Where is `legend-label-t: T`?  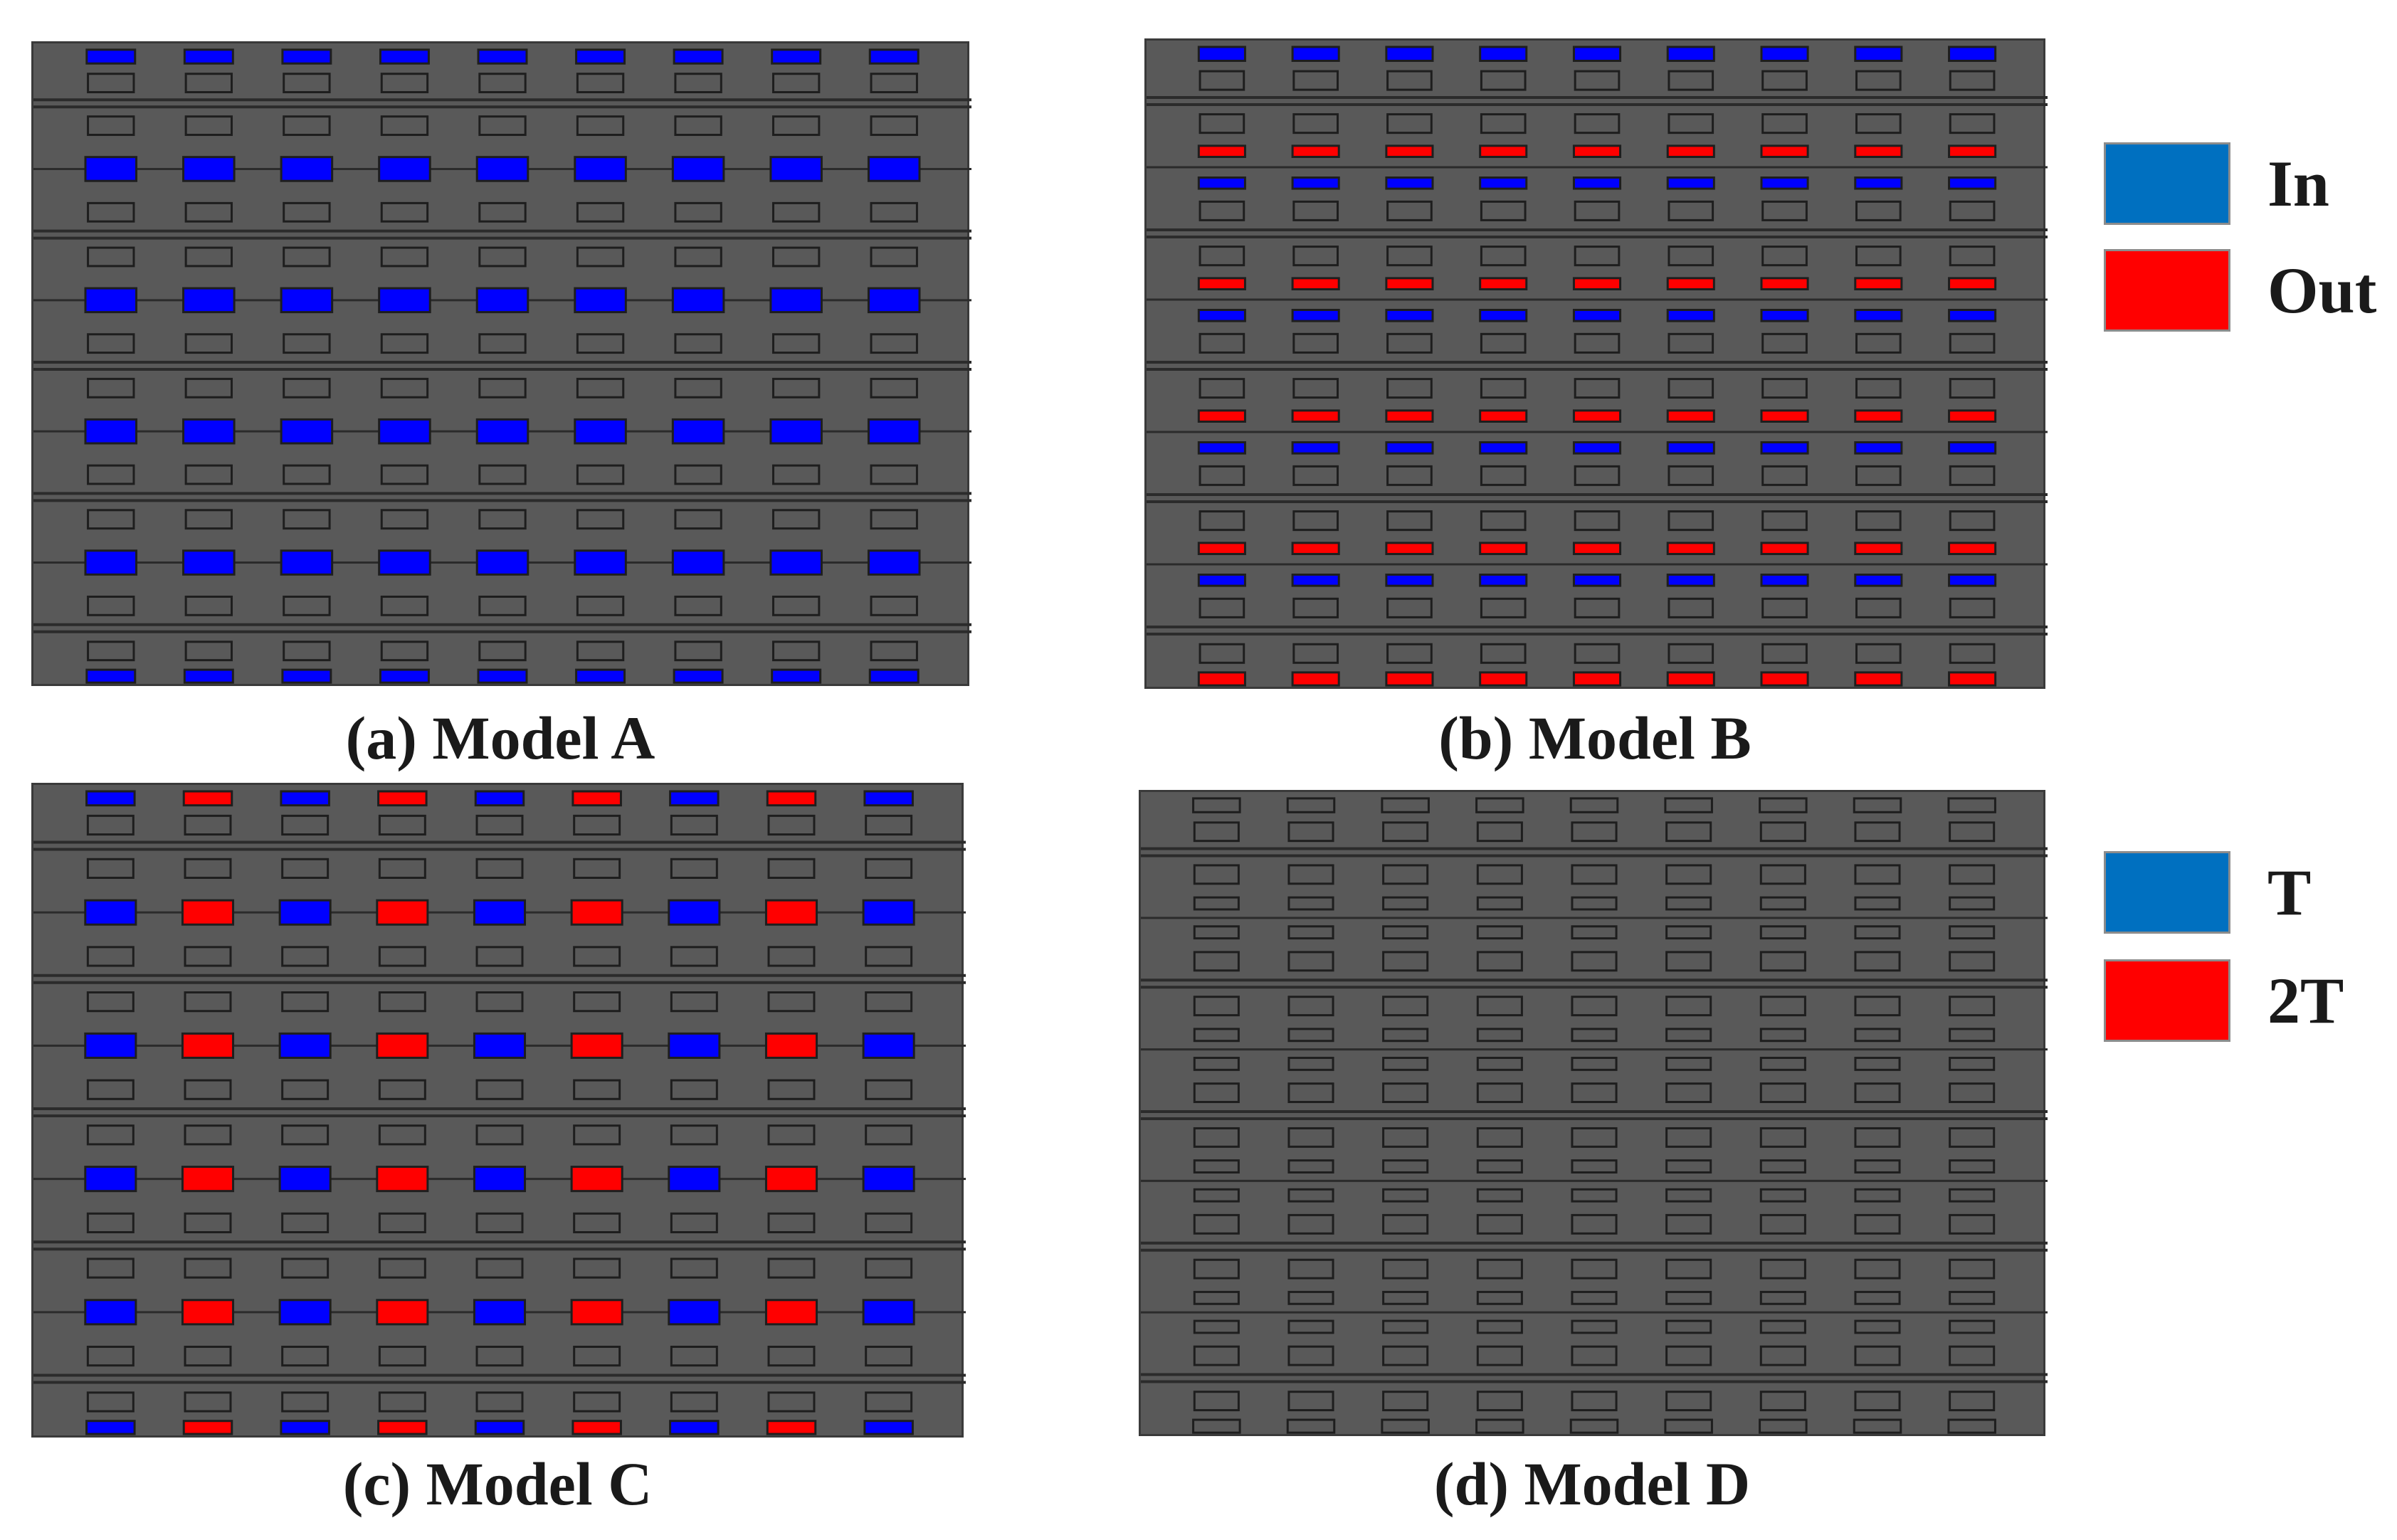 legend-label-t: T is located at coordinates (2289, 892).